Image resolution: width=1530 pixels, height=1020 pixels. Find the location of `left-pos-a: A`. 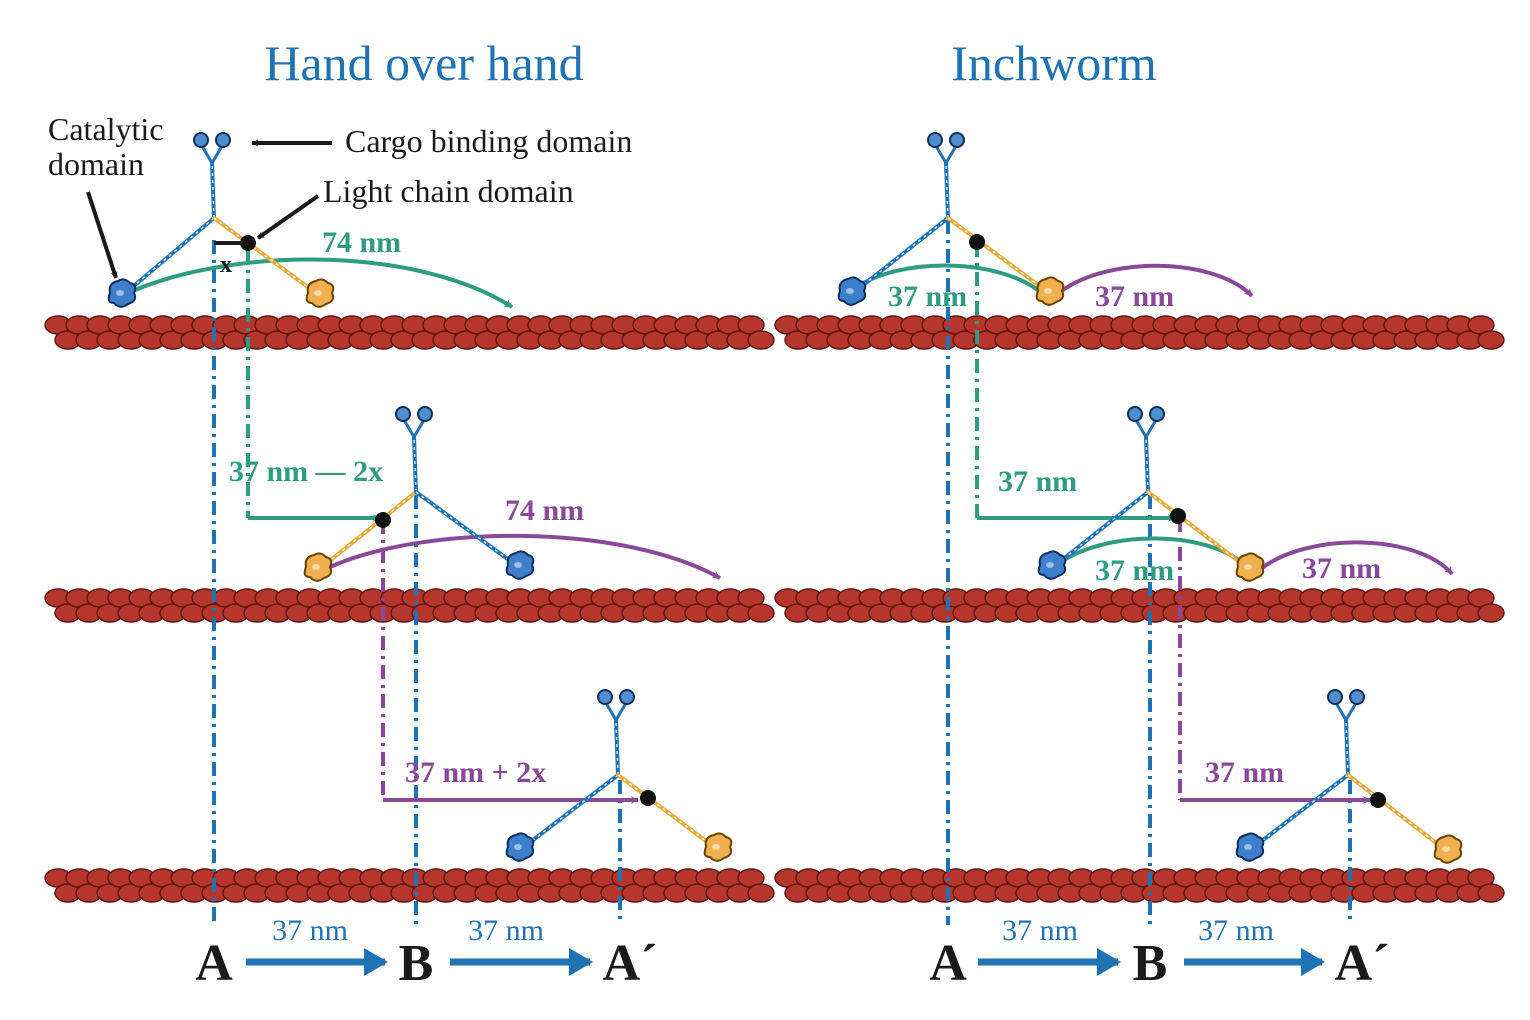

left-pos-a: A is located at coordinates (214, 963).